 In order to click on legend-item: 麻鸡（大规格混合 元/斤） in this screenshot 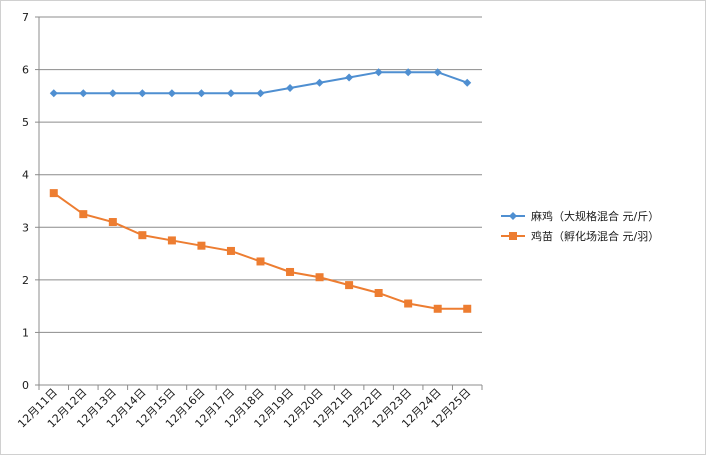, I will do `click(580, 216)`.